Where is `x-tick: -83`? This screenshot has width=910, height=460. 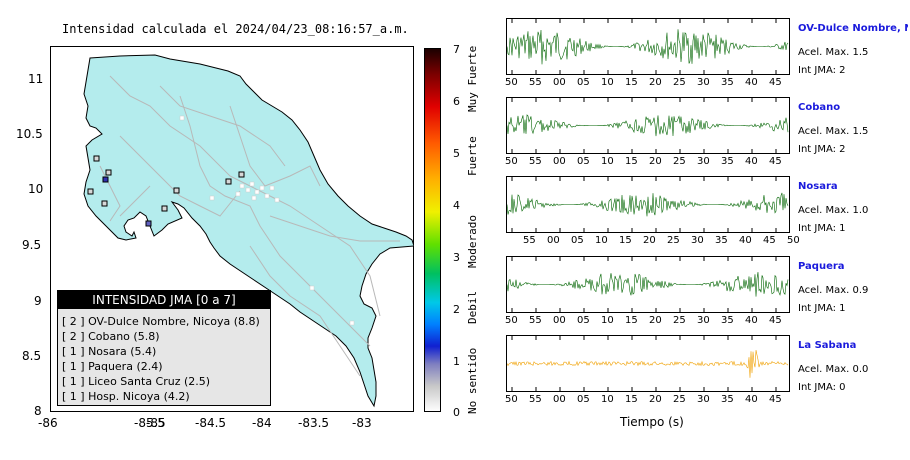 x-tick: -83 is located at coordinates (362, 423).